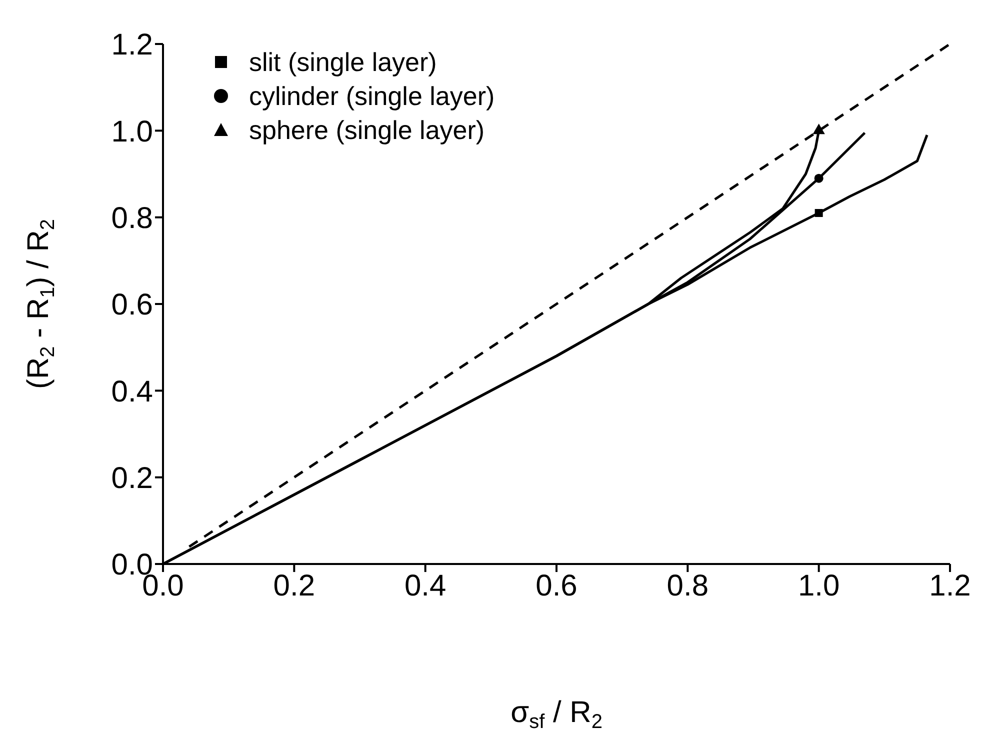 The image size is (989, 741). I want to click on x-tick-label: 0.2, so click(294, 585).